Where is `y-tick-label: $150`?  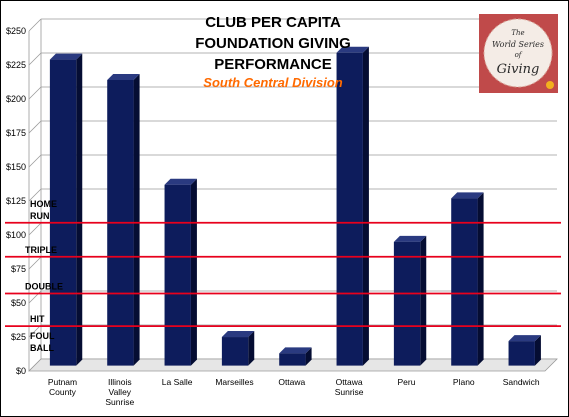
y-tick-label: $150 is located at coordinates (16, 167).